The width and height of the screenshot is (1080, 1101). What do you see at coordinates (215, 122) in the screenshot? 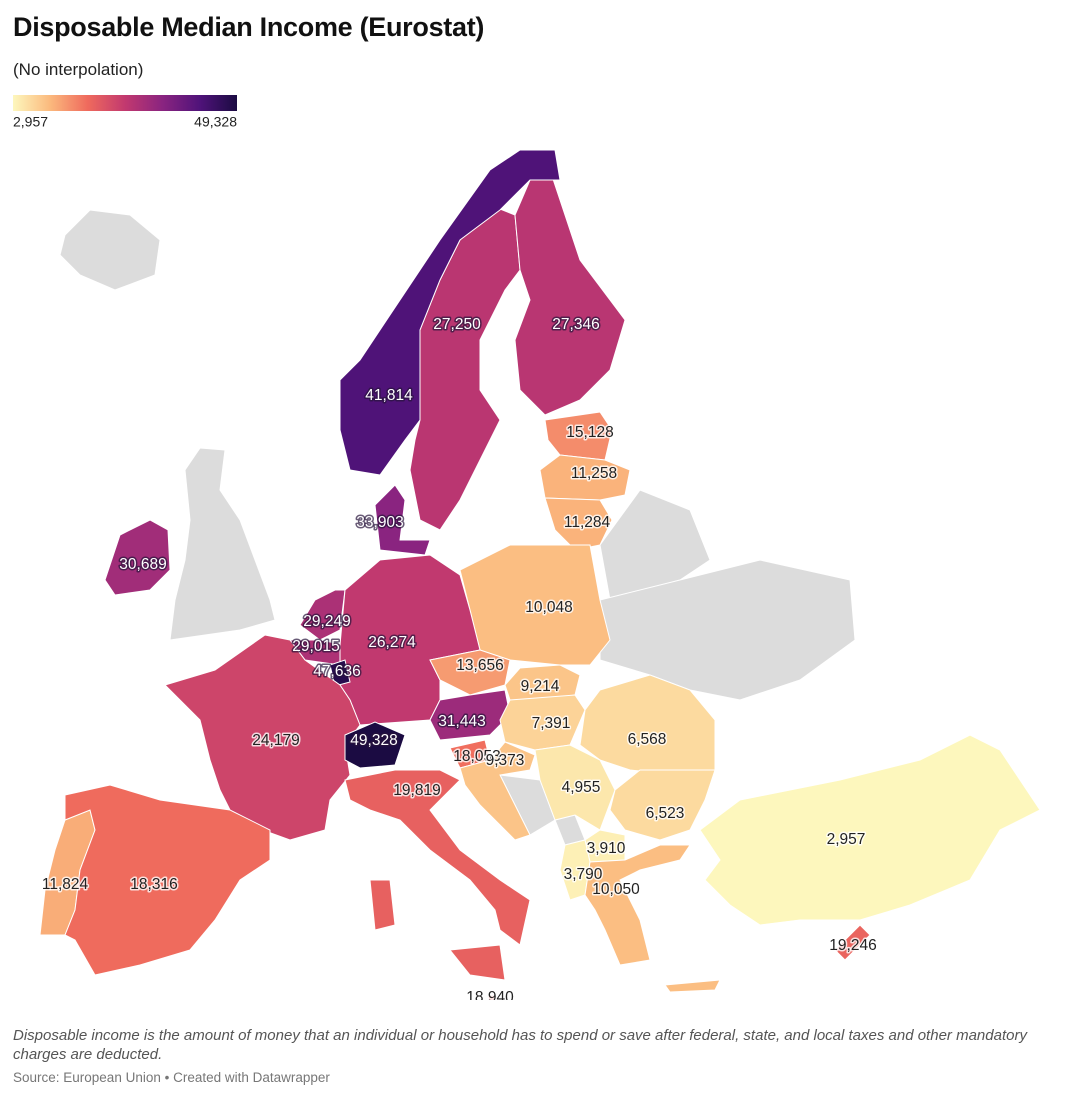
I see `legend-max-label: 49,328` at bounding box center [215, 122].